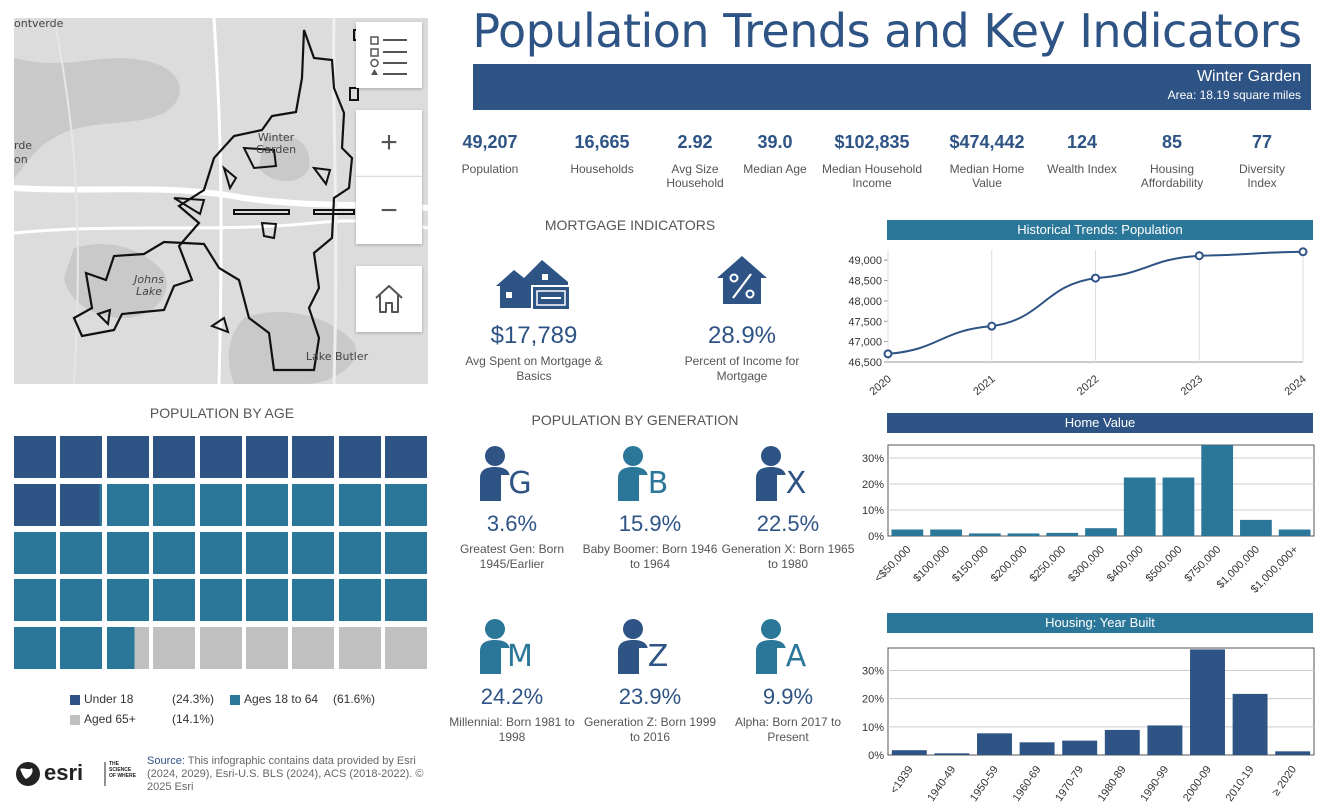  Describe the element at coordinates (148, 291) in the screenshot. I see `map-label-lake: Lake` at that location.